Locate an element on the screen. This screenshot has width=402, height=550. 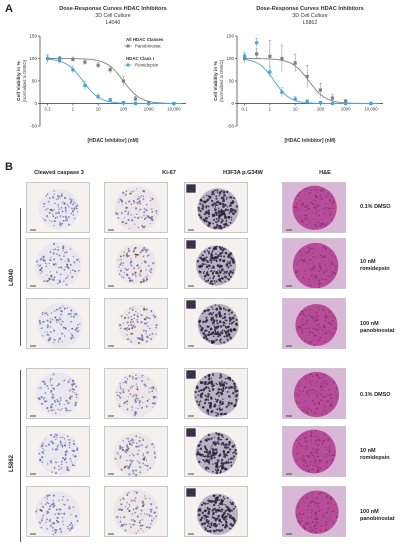
histology-tile-h3f3a is located at coordinates (216, 323).